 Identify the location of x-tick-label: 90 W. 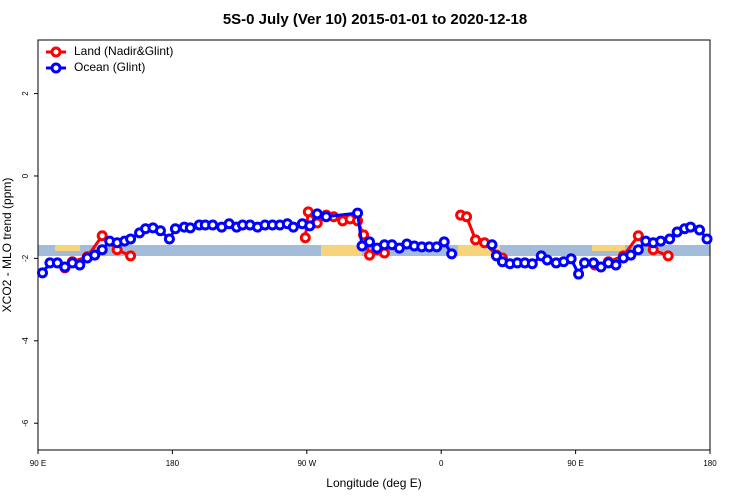
(306, 463).